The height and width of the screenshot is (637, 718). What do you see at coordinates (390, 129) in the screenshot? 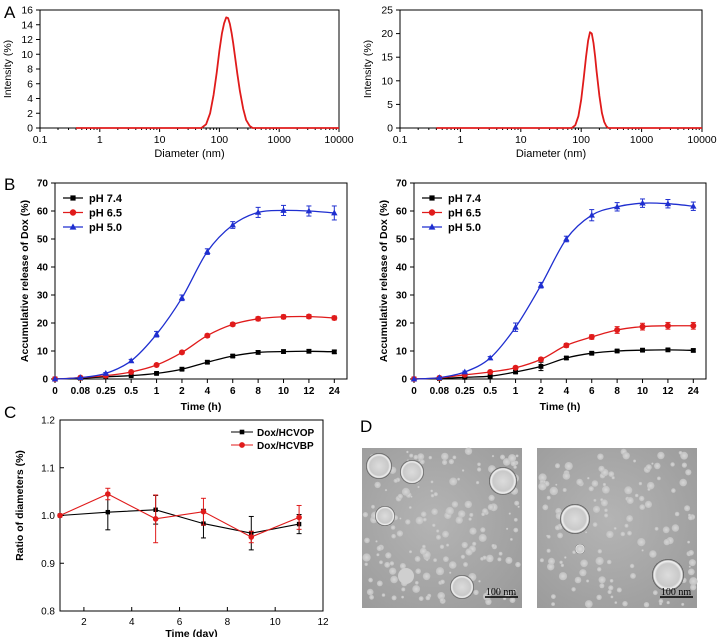
I see `y-tick-label: 0` at bounding box center [390, 129].